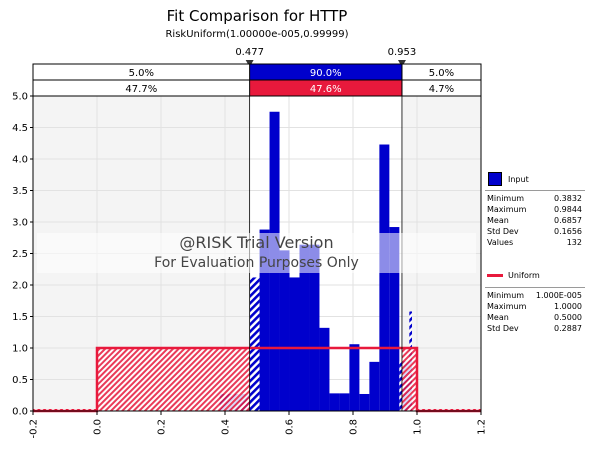 The image size is (591, 450). I want to click on x-tick-label: 0.2, so click(162, 427).